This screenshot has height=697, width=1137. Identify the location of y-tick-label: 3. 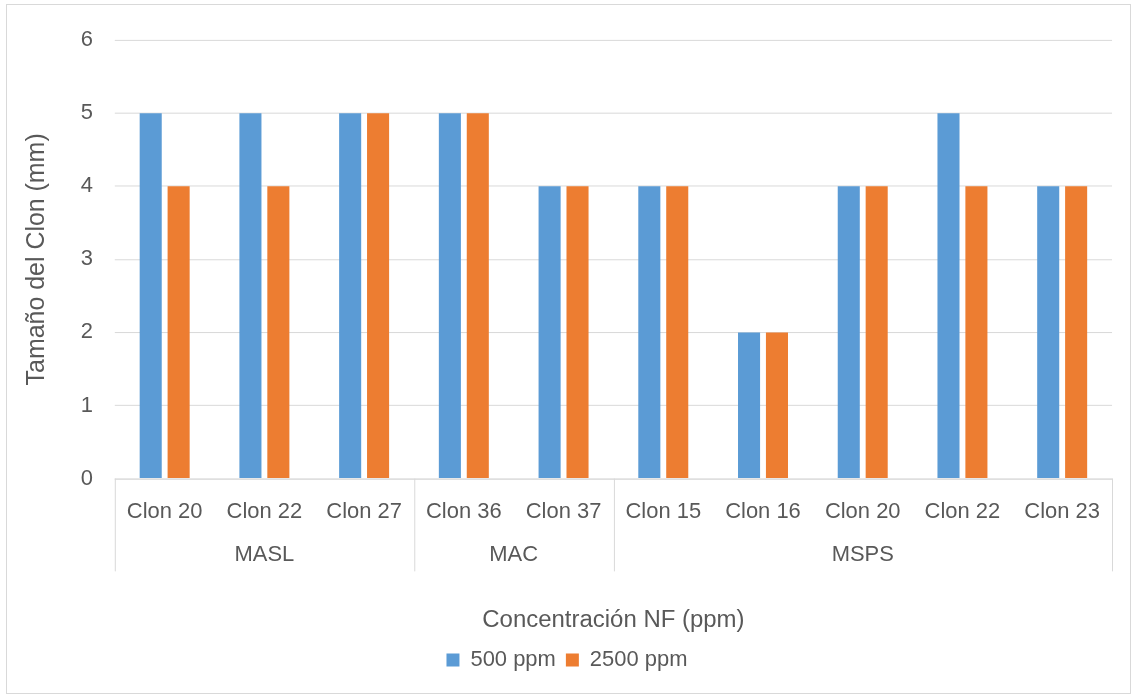
(86, 258).